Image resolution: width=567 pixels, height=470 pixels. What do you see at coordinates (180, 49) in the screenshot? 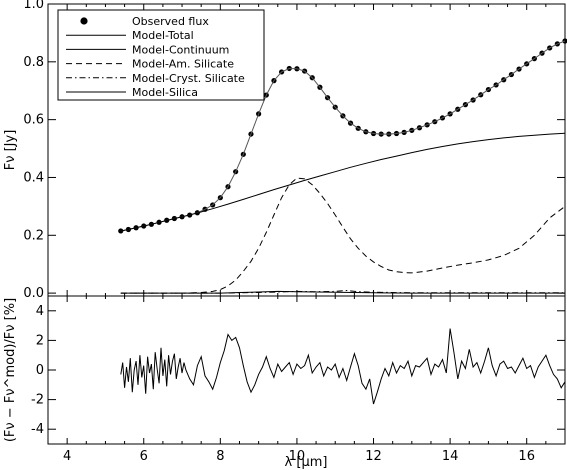
I see `legend-label-2: Model-Continuum` at bounding box center [180, 49].